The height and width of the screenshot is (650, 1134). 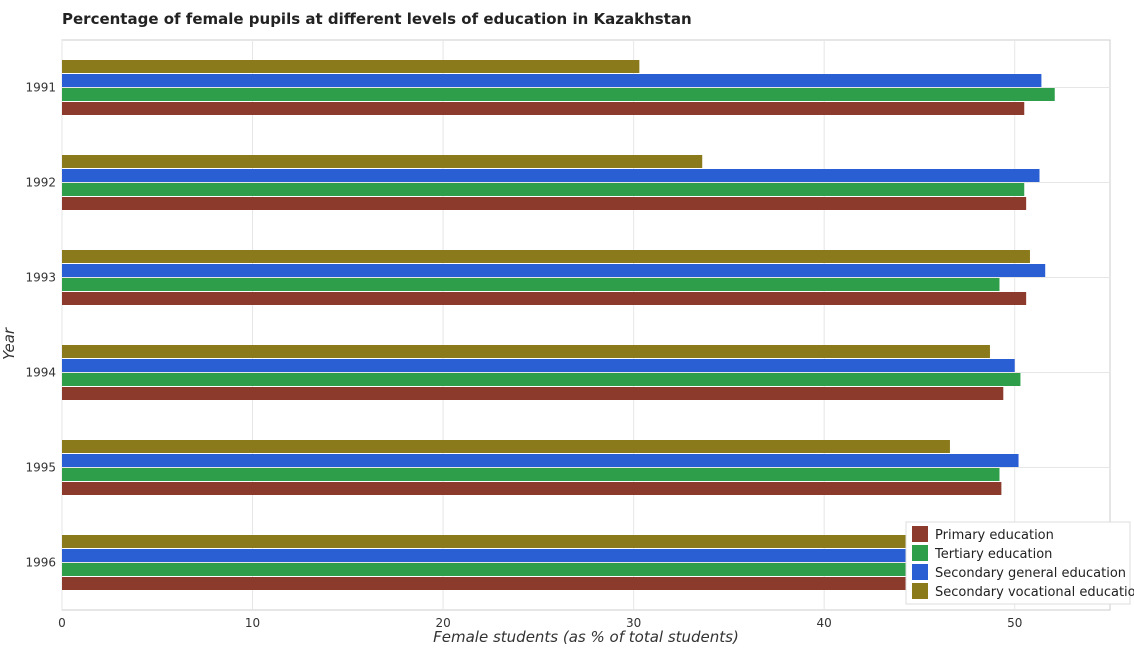 I want to click on legend-box, so click(x=1018, y=563).